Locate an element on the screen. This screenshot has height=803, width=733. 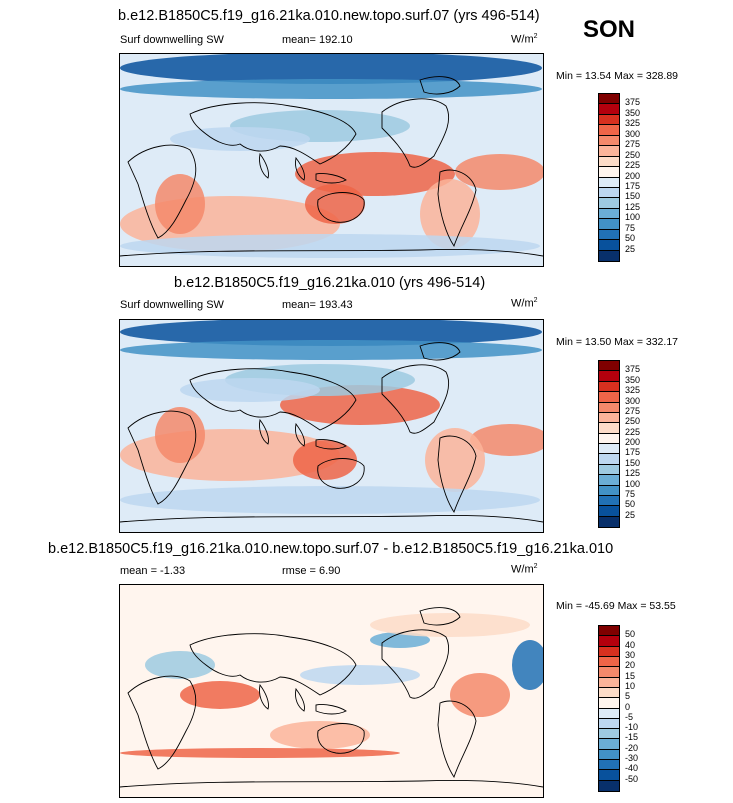
colorbar-tick-label: 40 is located at coordinates (630, 644).